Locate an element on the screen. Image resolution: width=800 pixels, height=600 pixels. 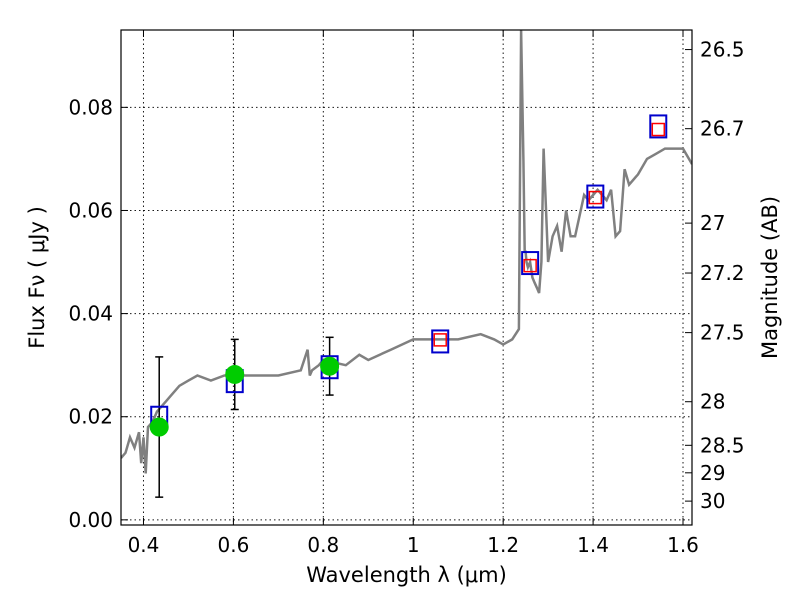
magnitude-axis-title: Magnitude (AB) is located at coordinates (770, 277).